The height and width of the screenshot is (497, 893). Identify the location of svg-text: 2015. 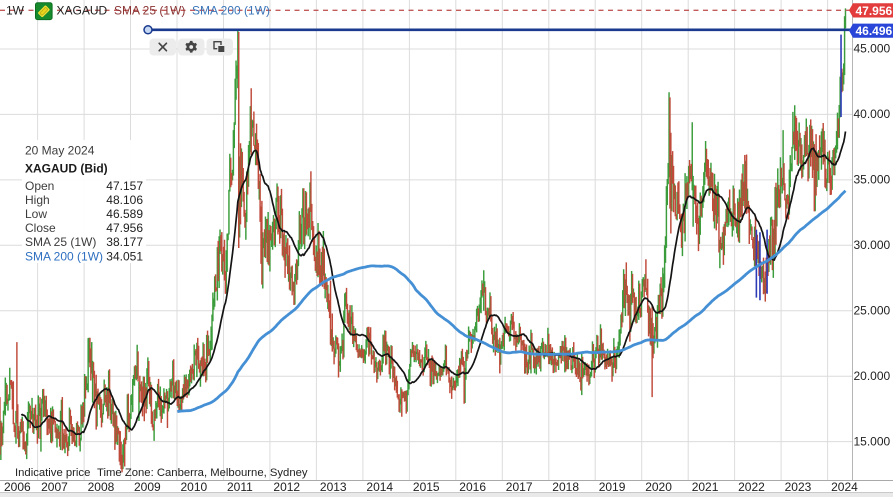
(426, 487).